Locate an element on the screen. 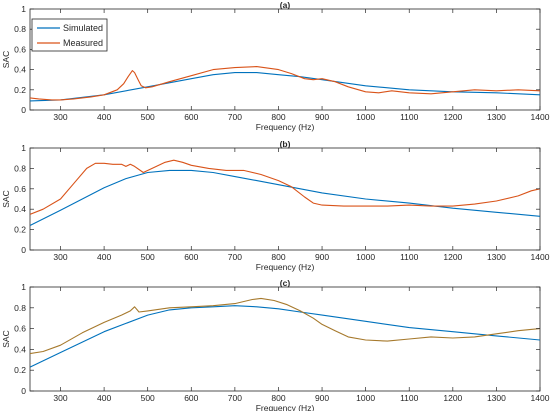 This screenshot has width=550, height=411. legend-label-measured: Measured is located at coordinates (83, 43).